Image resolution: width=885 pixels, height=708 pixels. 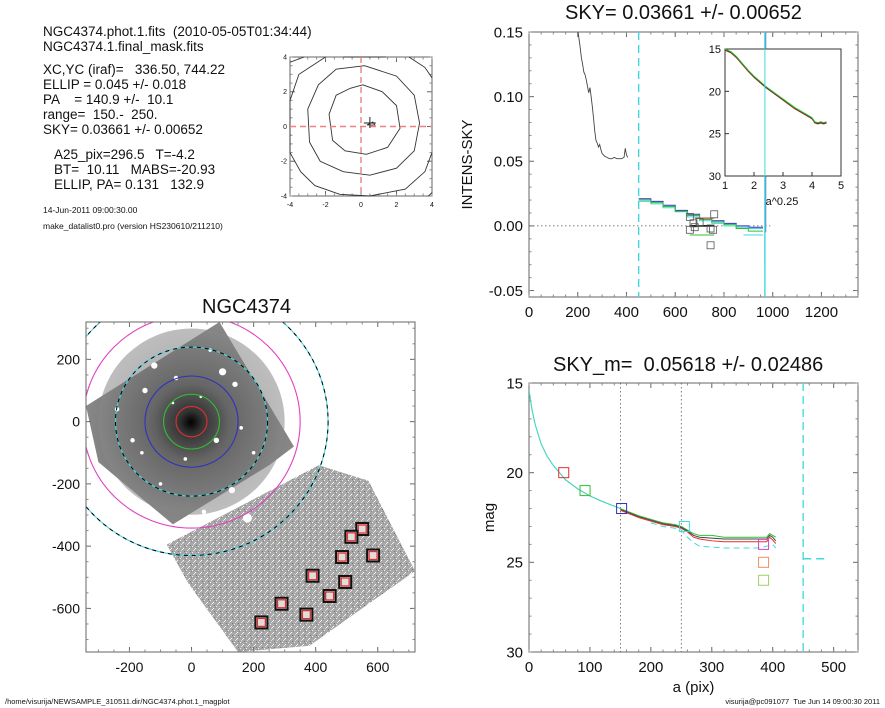 What do you see at coordinates (812, 186) in the screenshot?
I see `inset-x-tick-label: 4` at bounding box center [812, 186].